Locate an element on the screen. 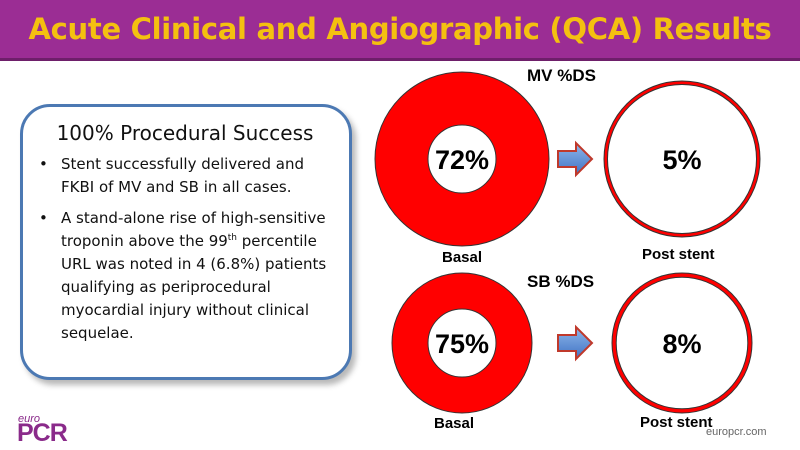 This screenshot has height=450, width=800. mv-basal-value-label: 72% is located at coordinates (462, 160).